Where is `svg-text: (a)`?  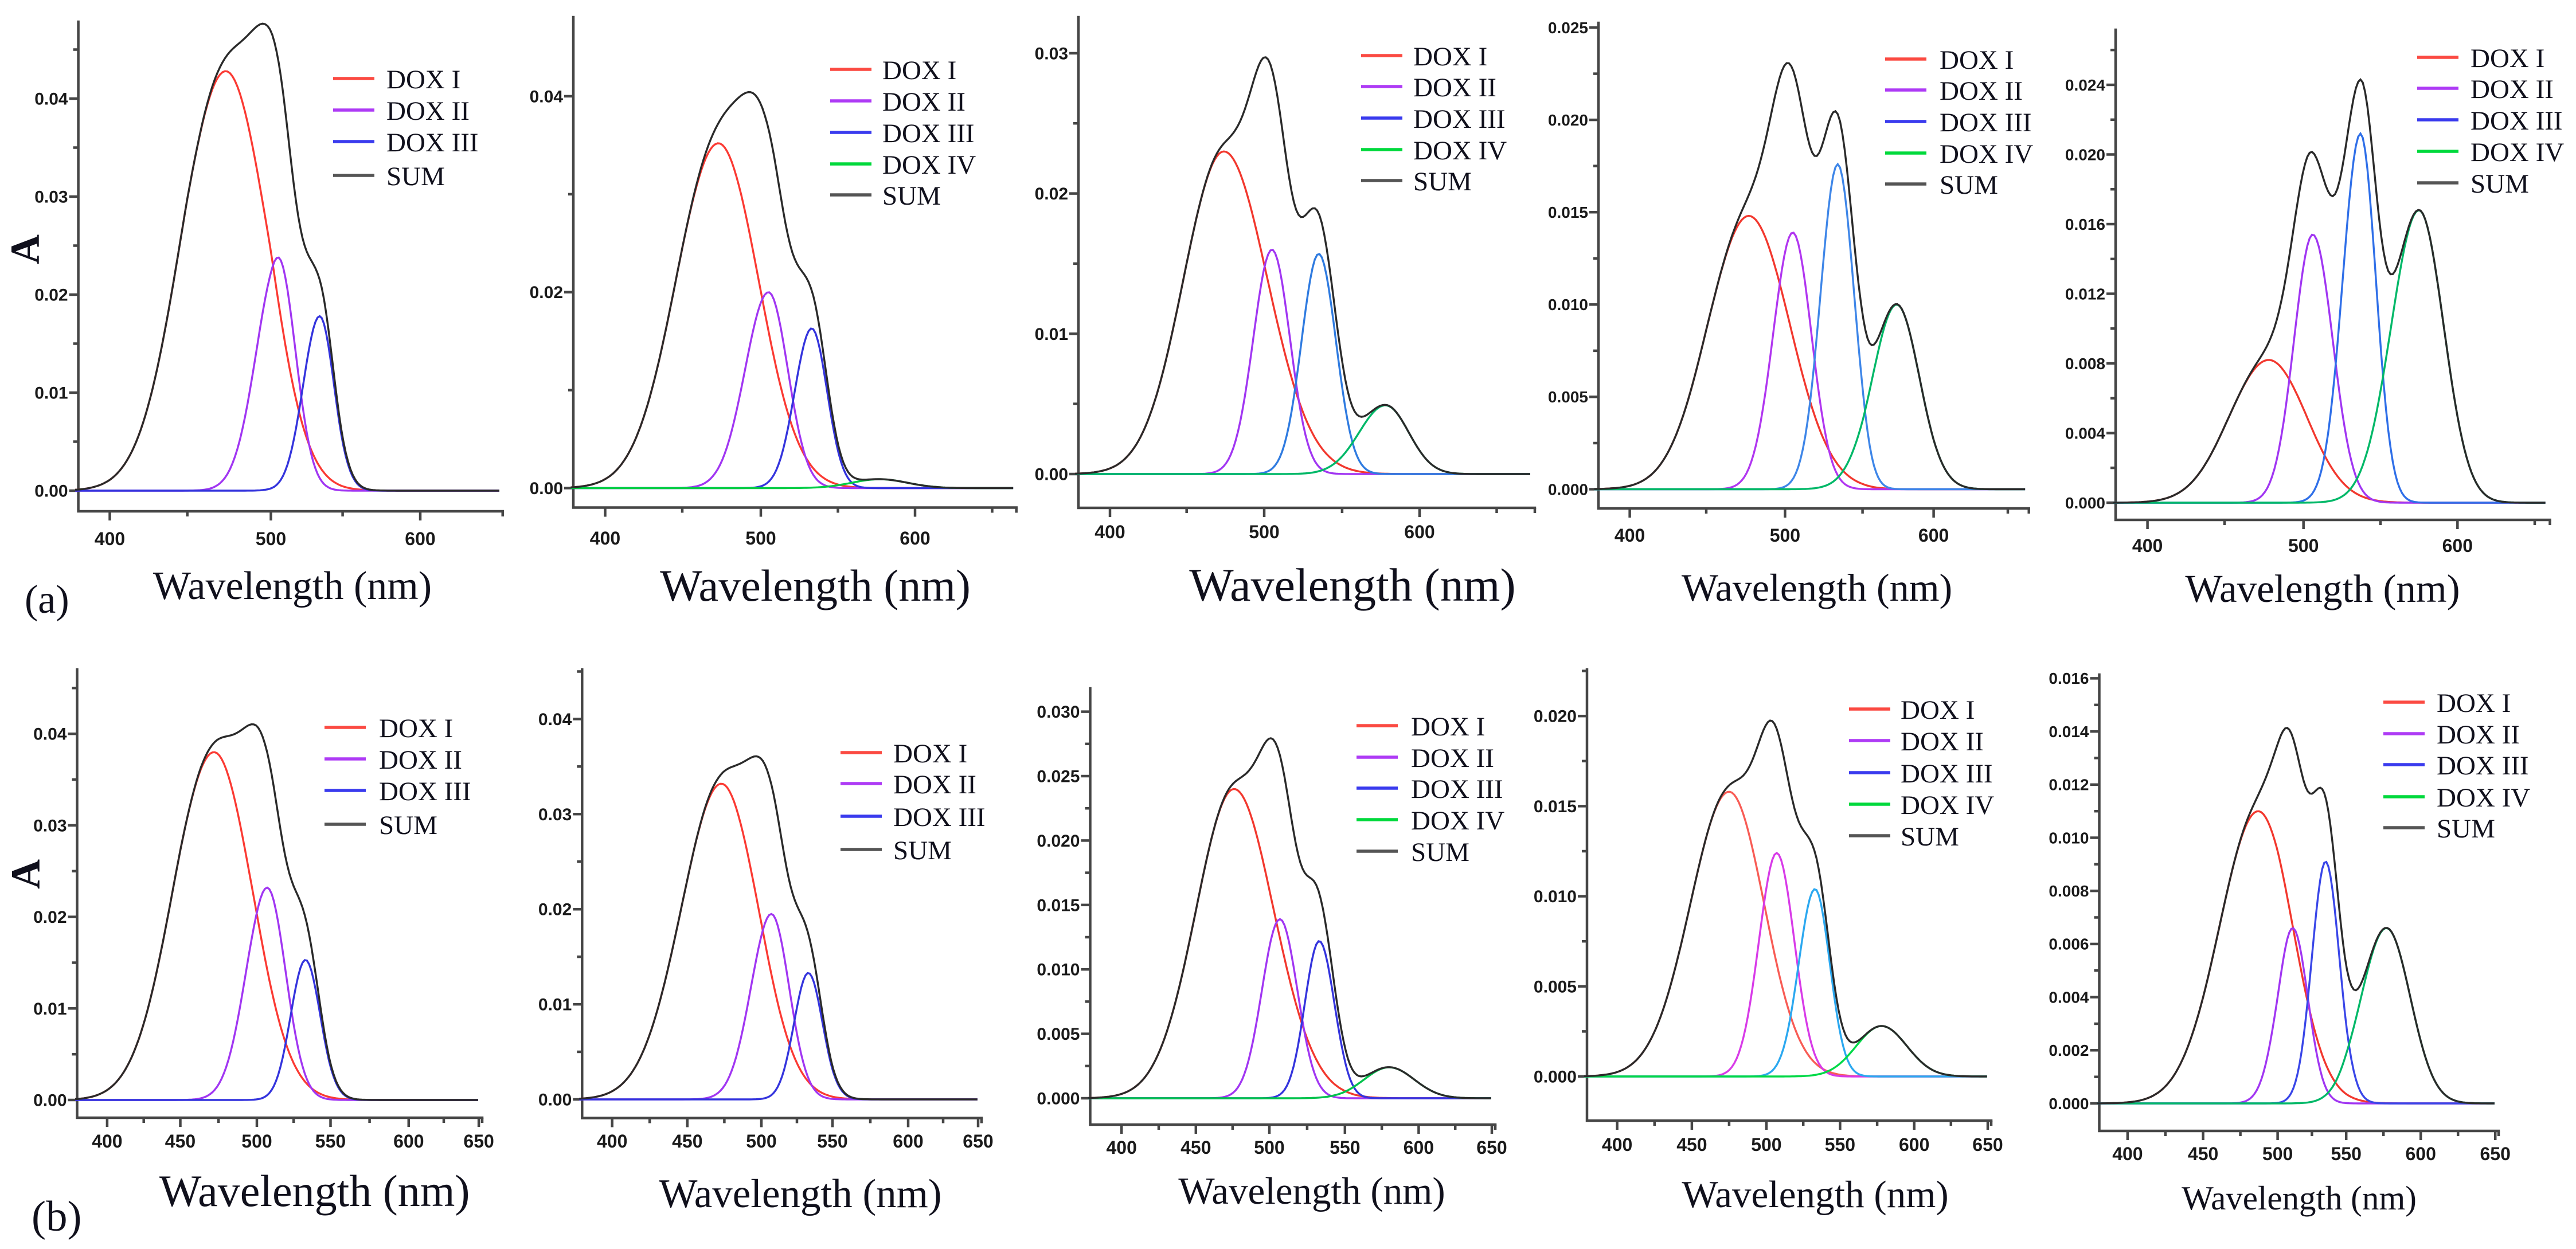
svg-text: (a) is located at coordinates (47, 600).